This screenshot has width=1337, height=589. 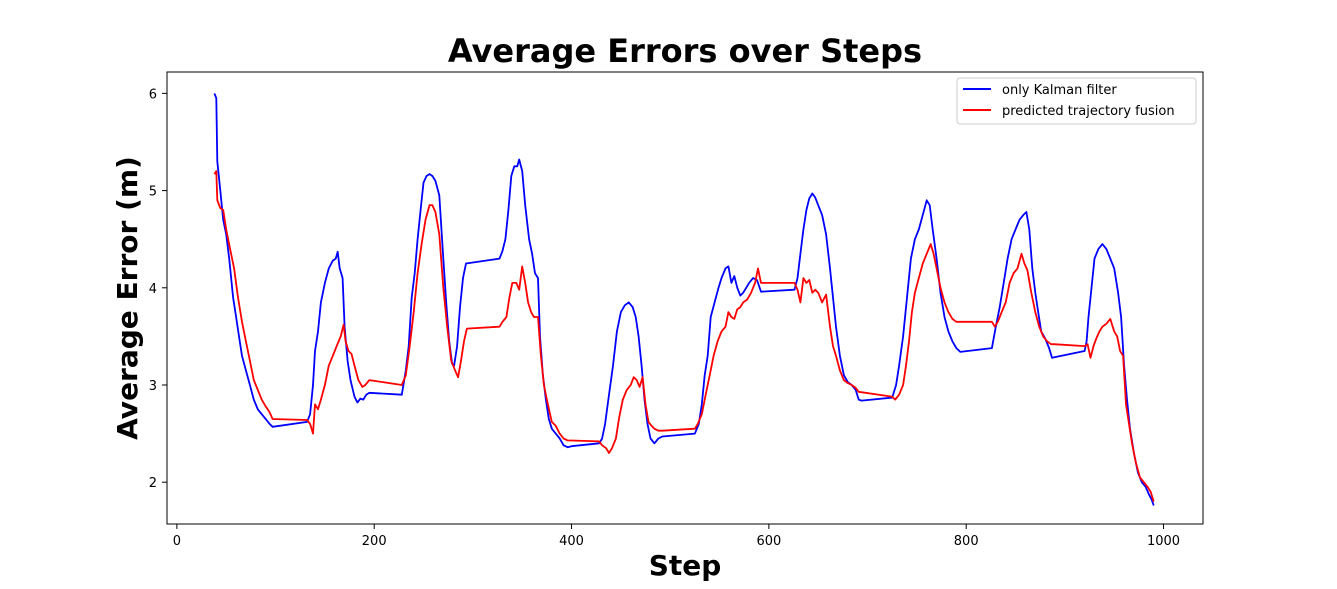 What do you see at coordinates (1088, 111) in the screenshot?
I see `legend-label-fusion: predicted trajectory fusion` at bounding box center [1088, 111].